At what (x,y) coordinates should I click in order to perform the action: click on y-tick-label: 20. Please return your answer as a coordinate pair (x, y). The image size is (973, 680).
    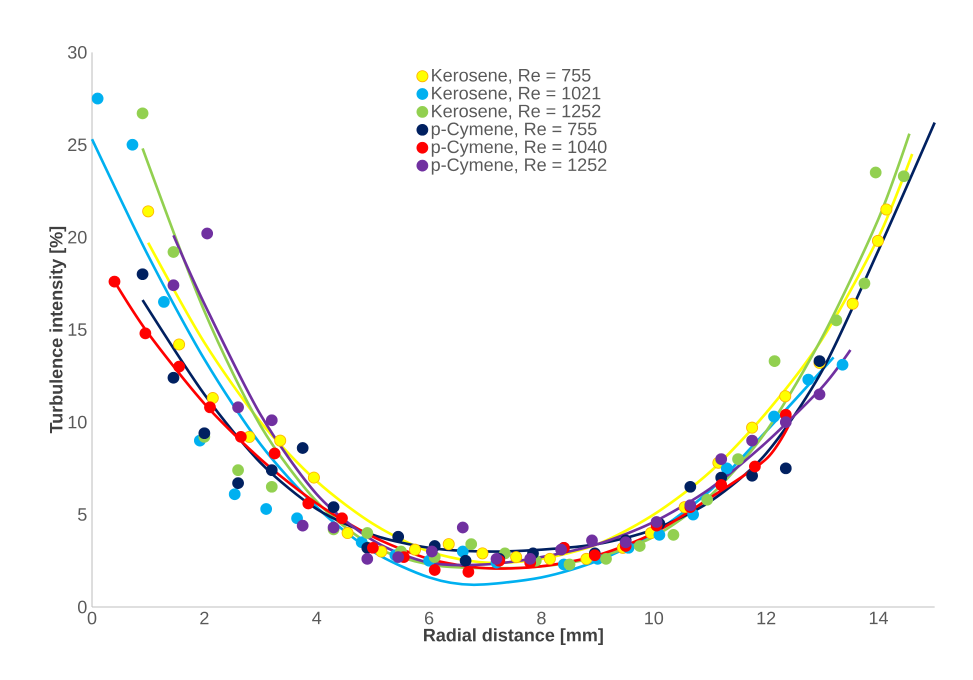
    Looking at the image, I should click on (77, 237).